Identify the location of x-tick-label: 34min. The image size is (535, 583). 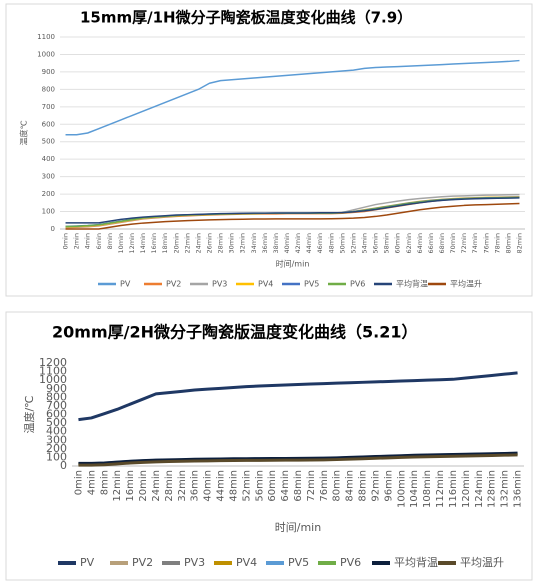
(254, 243).